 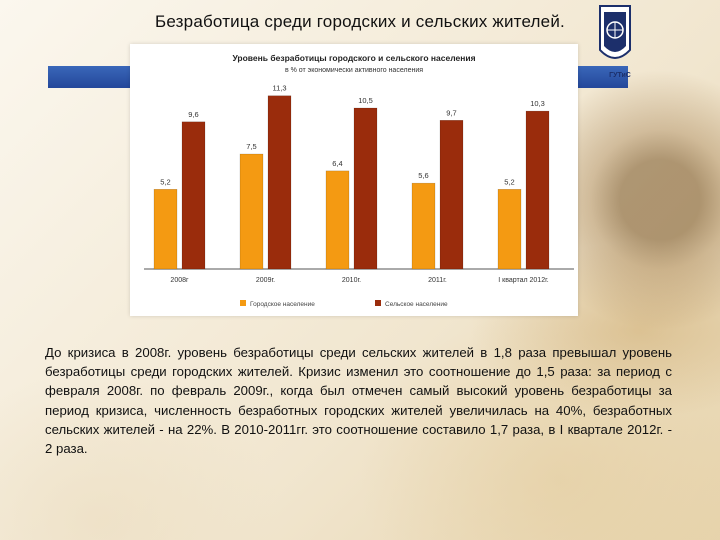 I want to click on bar-label-urban-0: 5,2, so click(x=165, y=181).